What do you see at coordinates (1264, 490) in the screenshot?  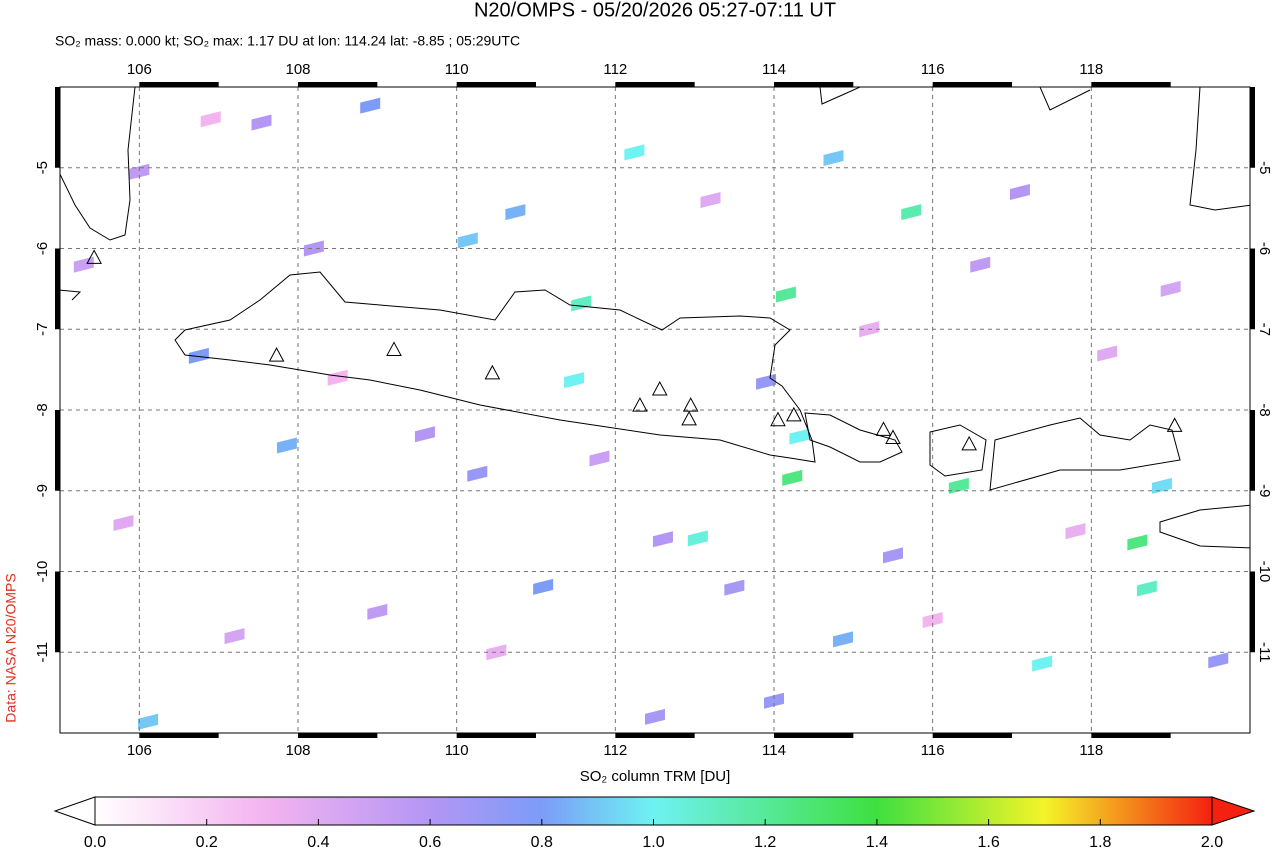 I see `y-tick-label: -9` at bounding box center [1264, 490].